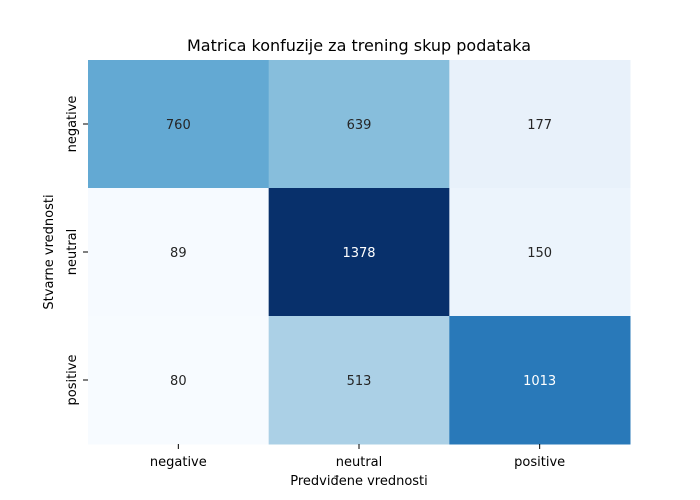 Image resolution: width=700 pixels, height=500 pixels. Describe the element at coordinates (359, 481) in the screenshot. I see `x-axis-label: Predviđene vrednosti` at that location.